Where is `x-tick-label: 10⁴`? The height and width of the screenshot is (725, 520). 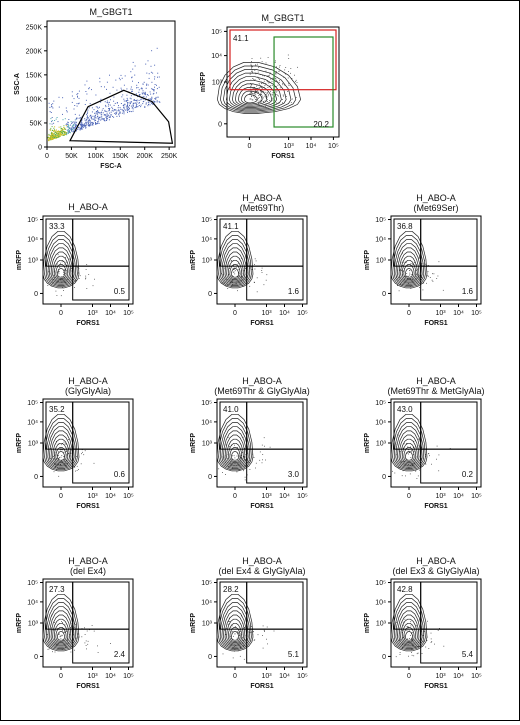
x-tick-label: 10⁴ is located at coordinates (110, 496).